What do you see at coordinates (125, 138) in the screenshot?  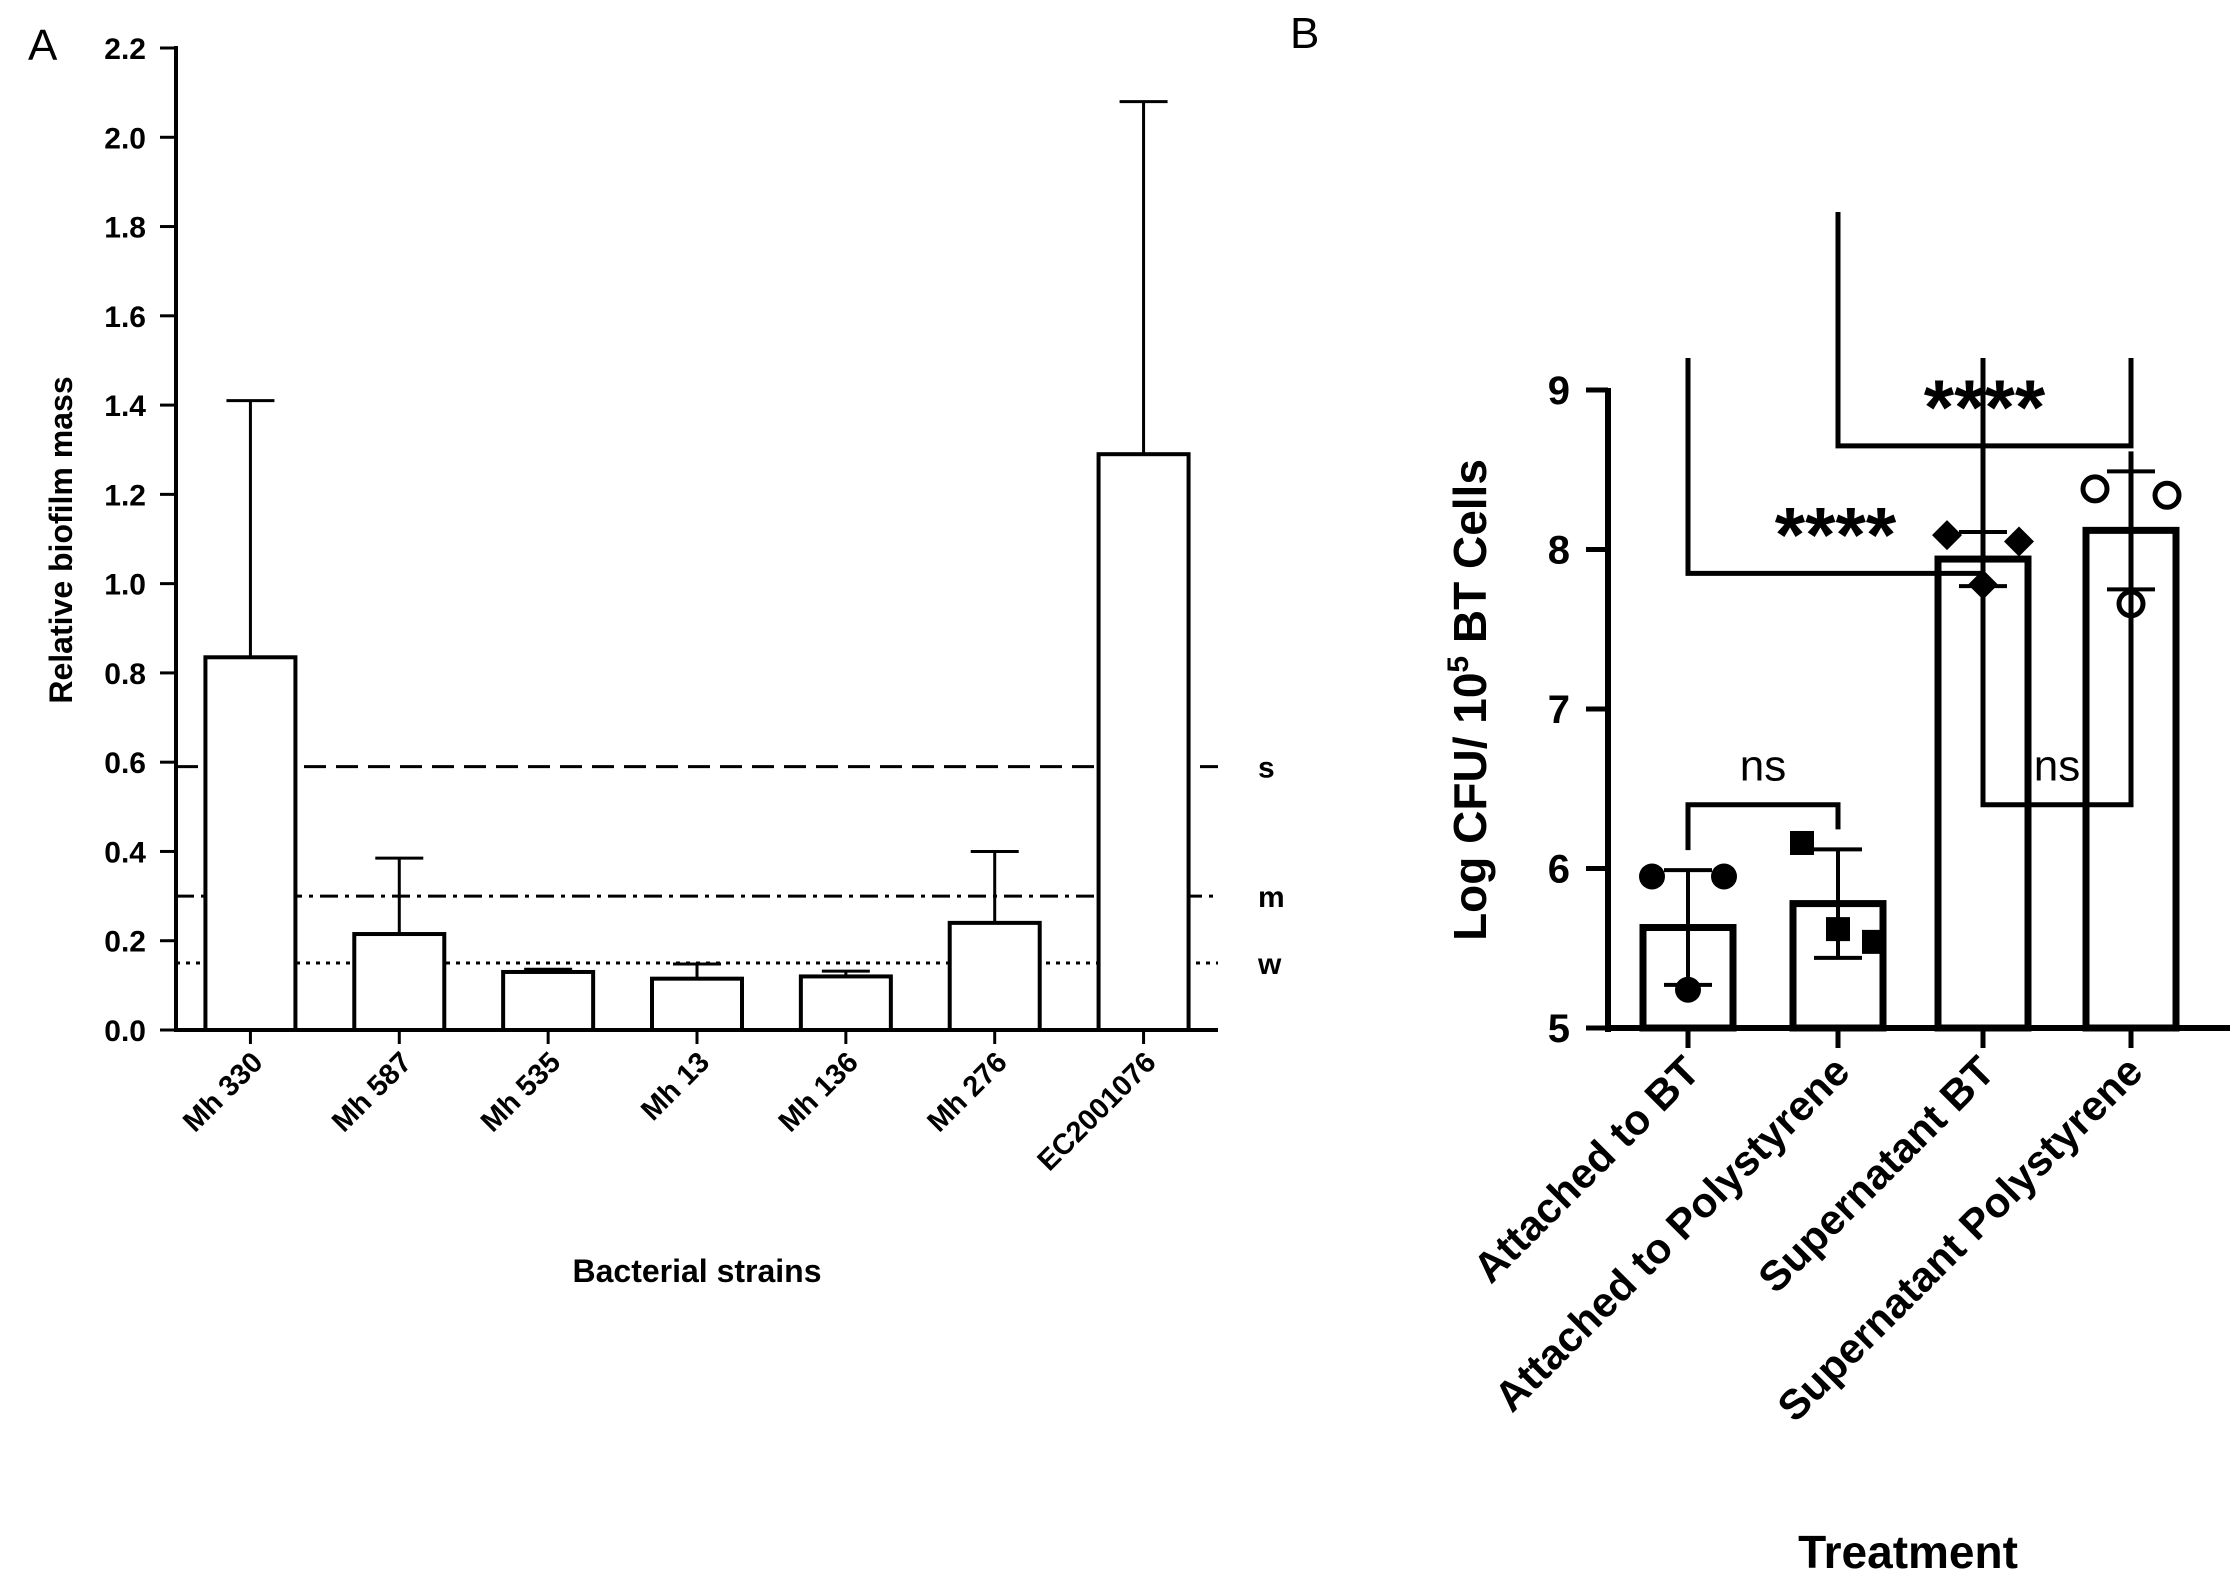 I see `y-tick-label-10: 2.0` at bounding box center [125, 138].